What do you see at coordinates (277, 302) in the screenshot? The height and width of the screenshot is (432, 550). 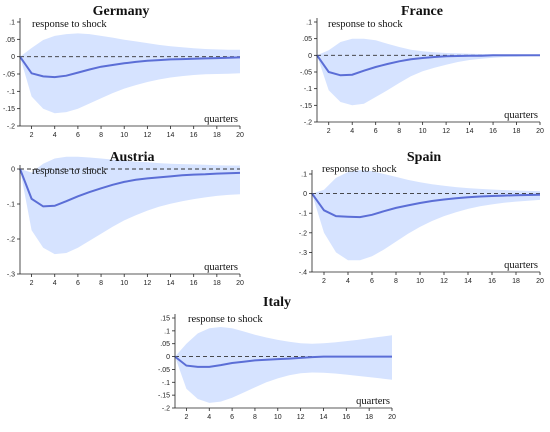 I see `panel-title: Italy` at bounding box center [277, 302].